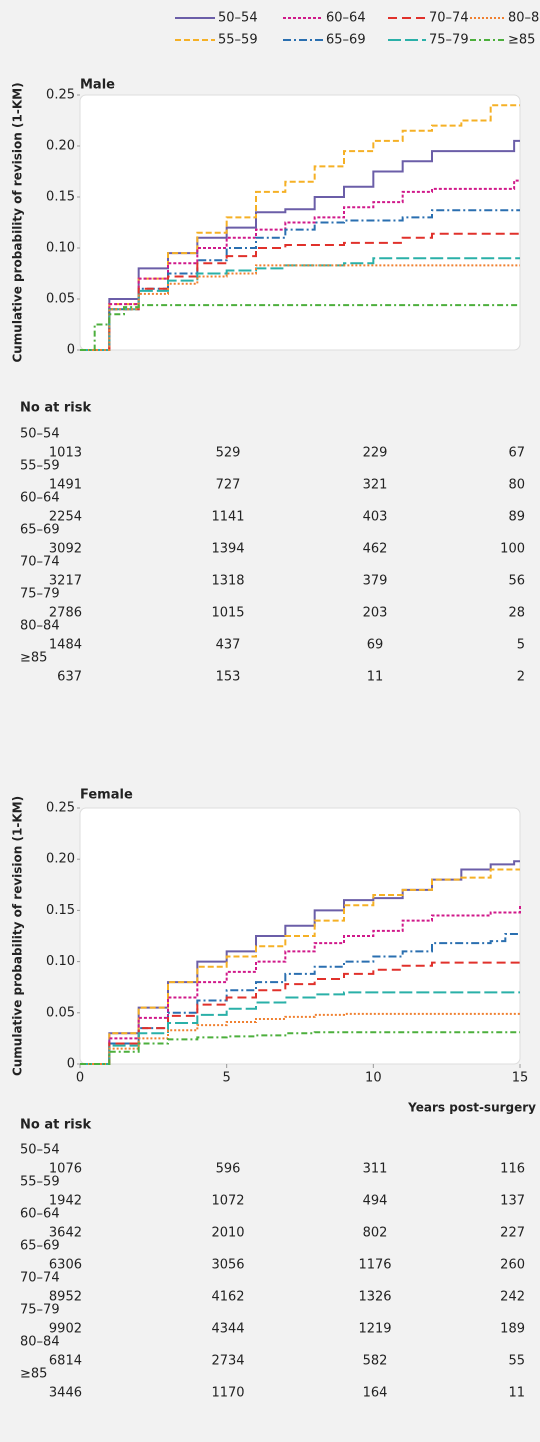 The image size is (540, 1442). Describe the element at coordinates (227, 1297) in the screenshot. I see `at-risk-count: 4162` at that location.